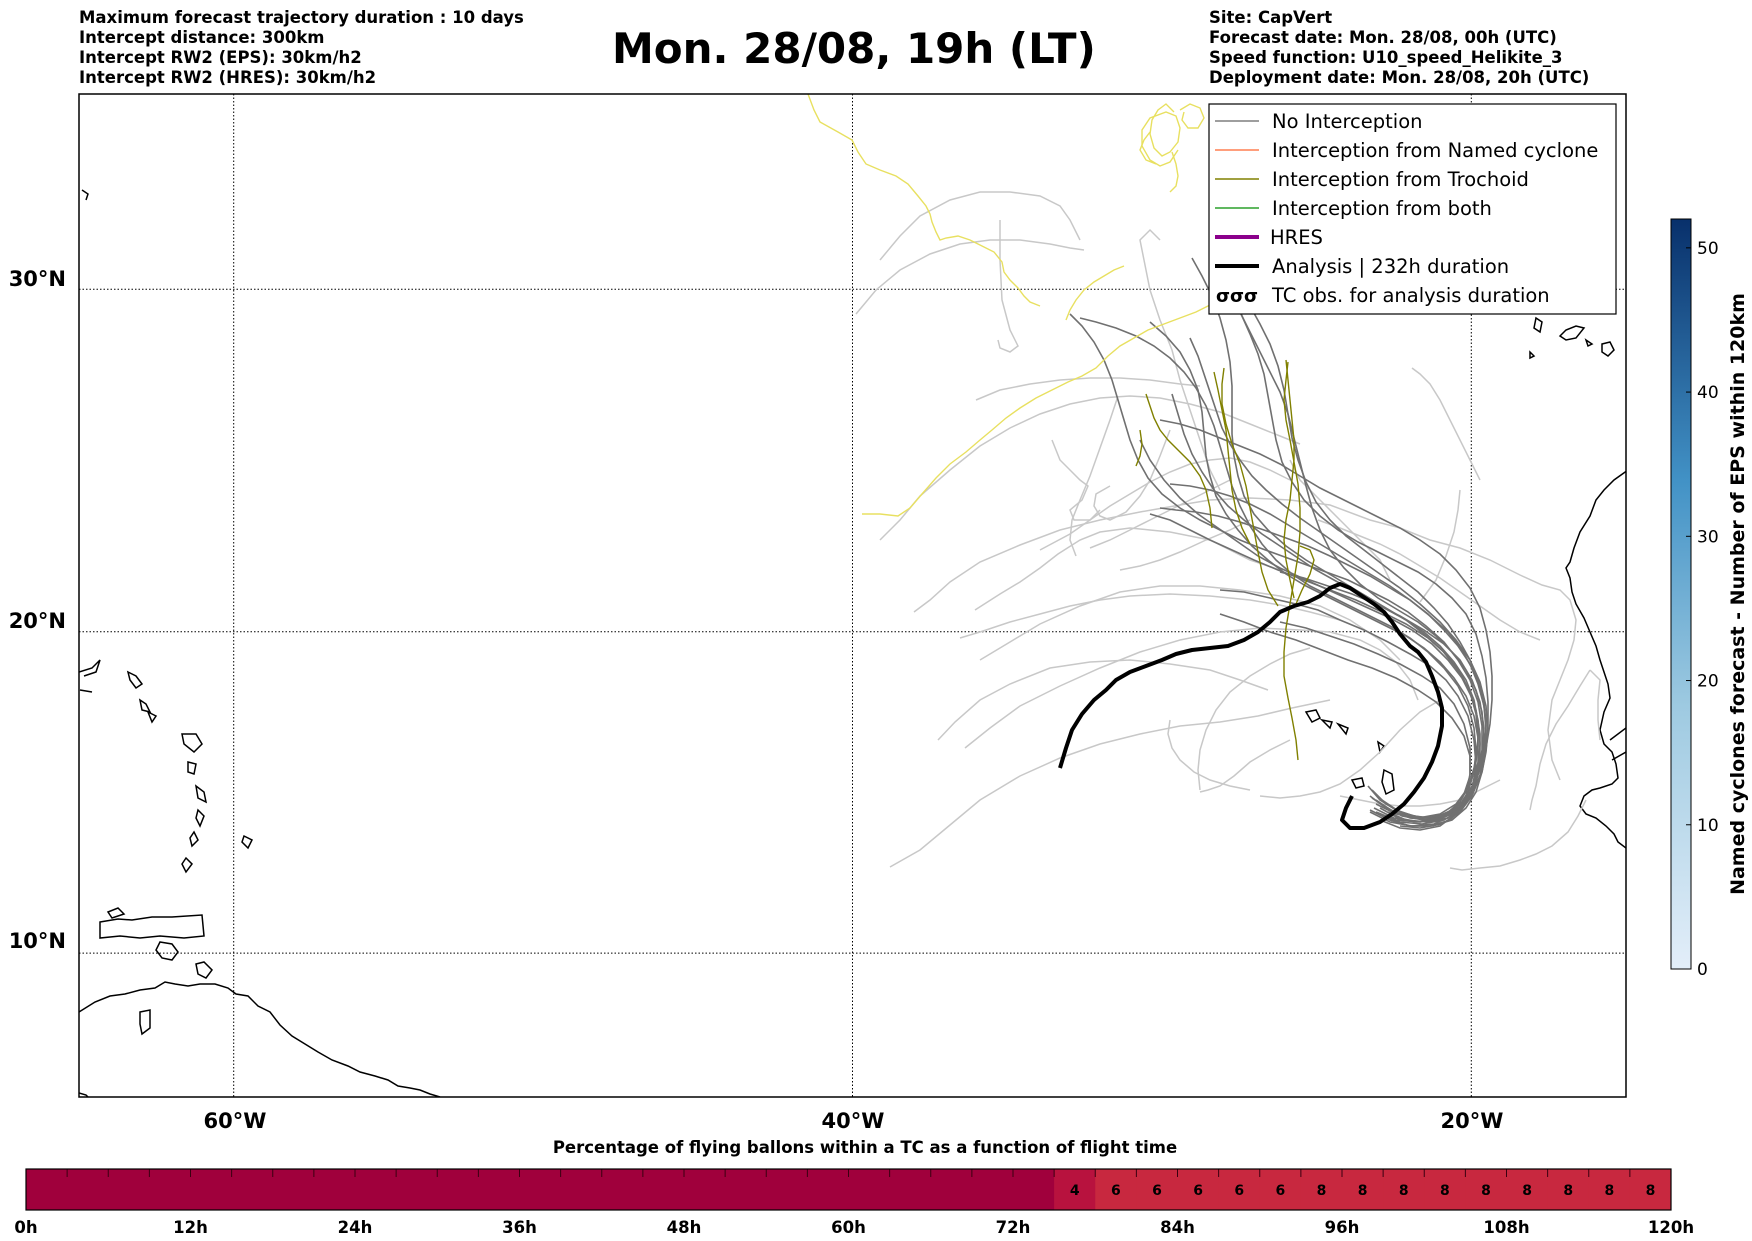 This screenshot has width=1752, height=1241. Describe the element at coordinates (854, 48) in the screenshot. I see `page-title: Mon. 28/08, 19h (LT)` at that location.